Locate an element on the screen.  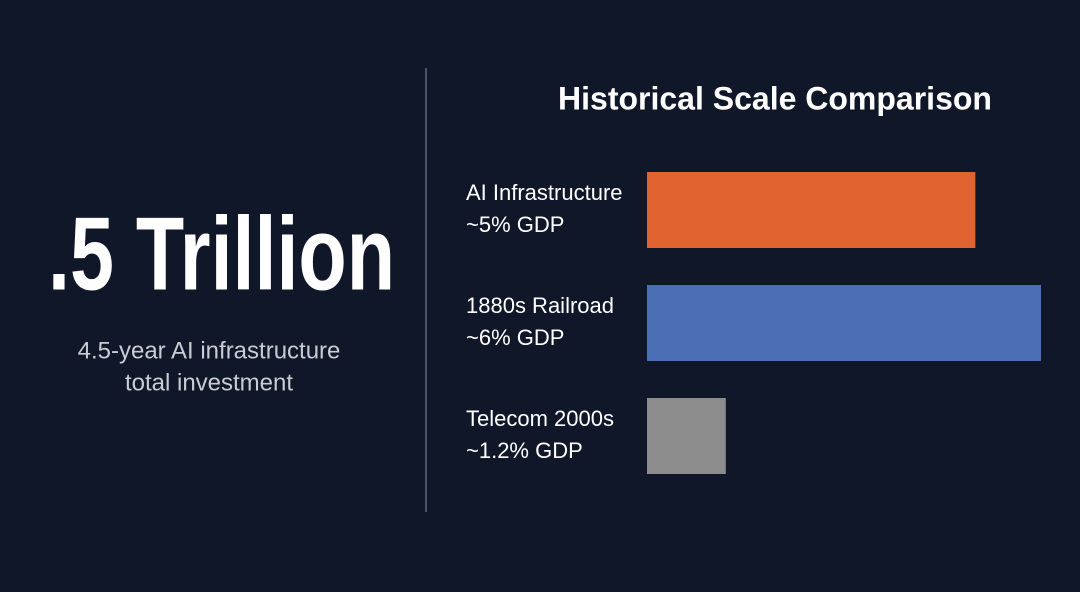
category-label: 1880s Railroad is located at coordinates (540, 305).